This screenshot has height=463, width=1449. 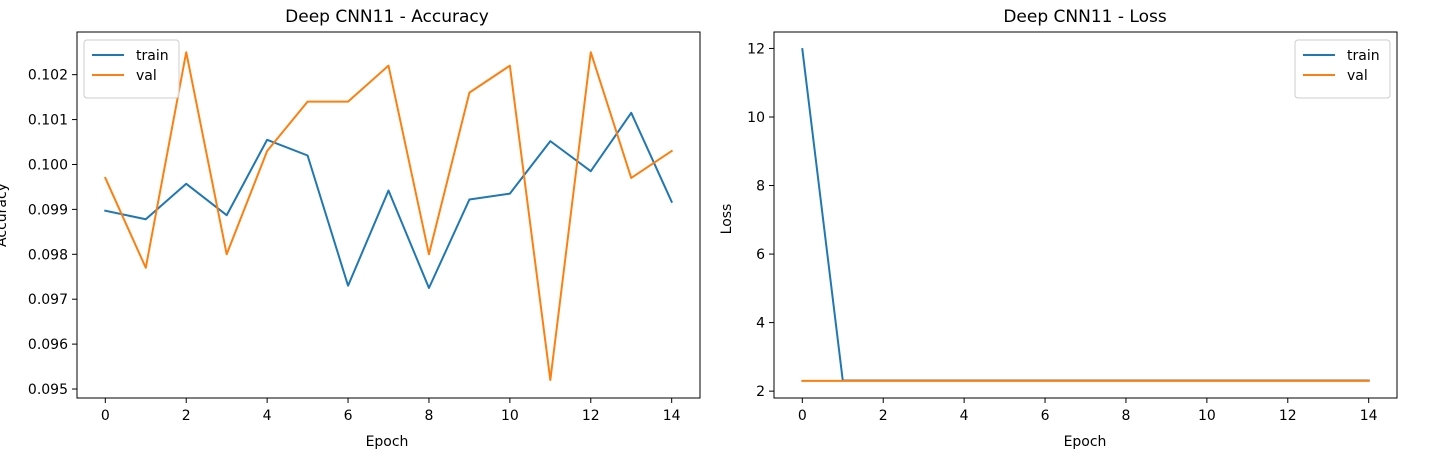 I want to click on loss-y-tick-label: 4, so click(x=760, y=324).